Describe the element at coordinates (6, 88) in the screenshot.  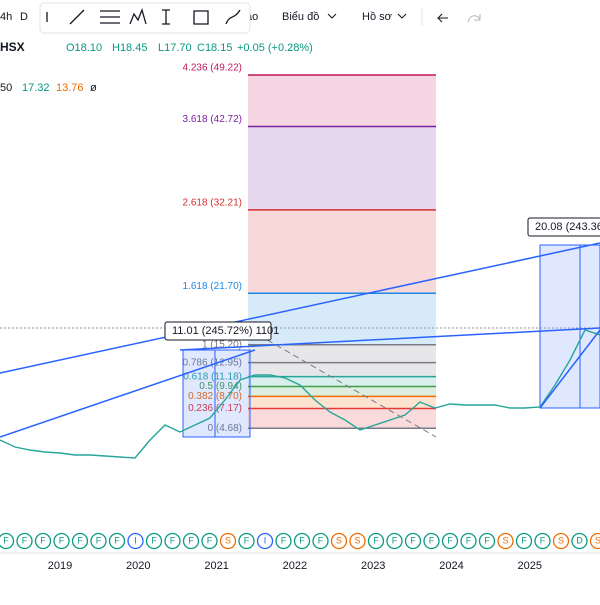
I see `indicator: 50` at that location.